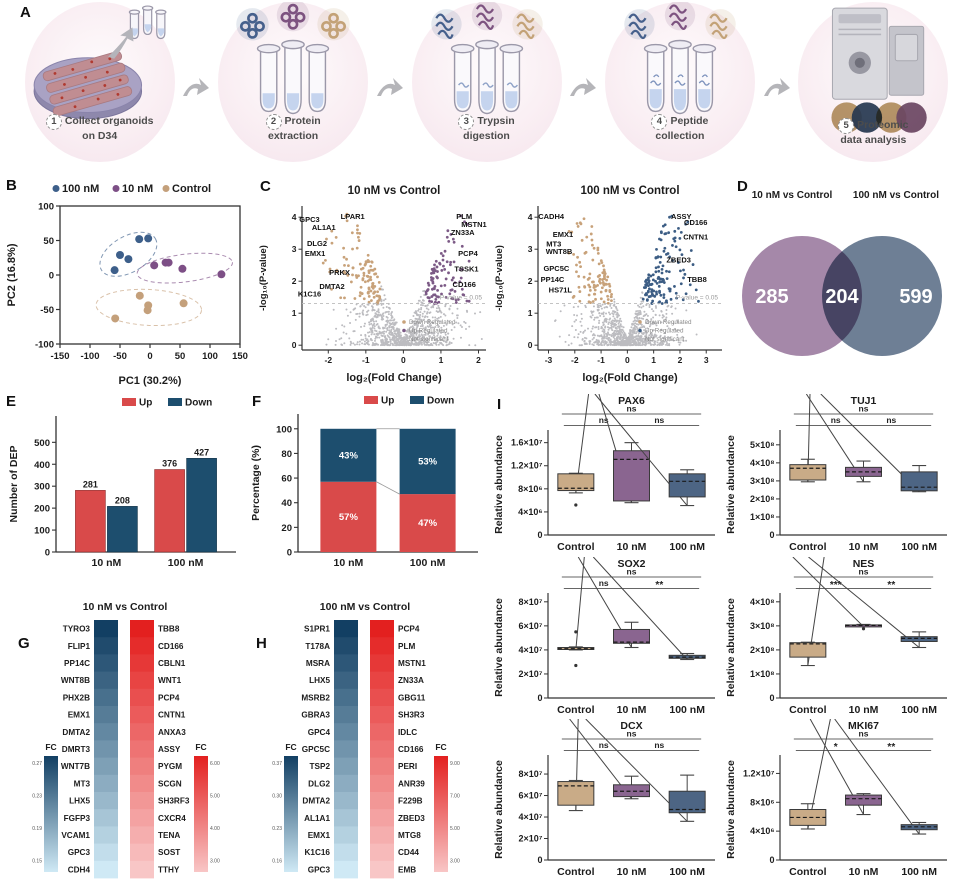 The image size is (955, 883). What do you see at coordinates (75, 766) in the screenshot?
I see `svg-text: WNT7B` at bounding box center [75, 766].